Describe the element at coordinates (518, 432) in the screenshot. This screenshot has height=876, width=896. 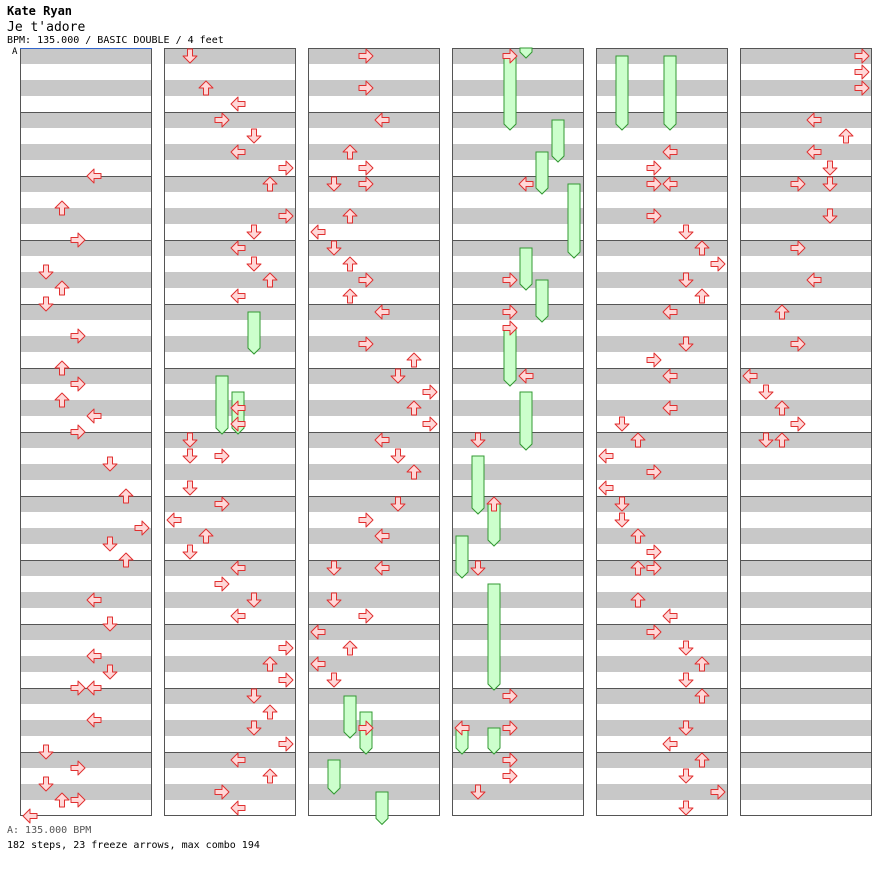
I see `column-border` at that location.